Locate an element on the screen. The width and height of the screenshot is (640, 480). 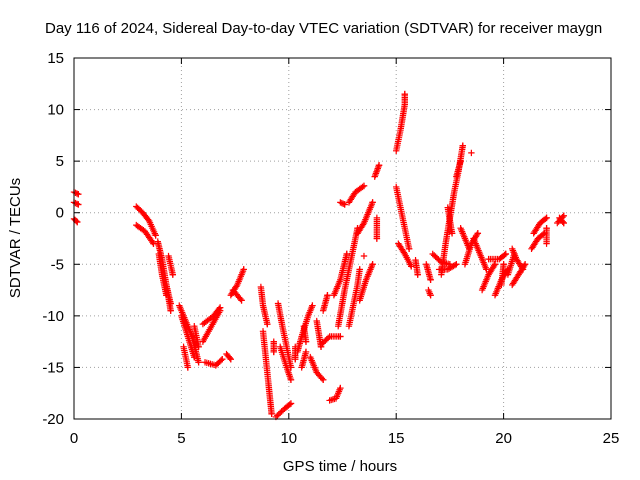
y-tick-label: -20 is located at coordinates (53, 419).